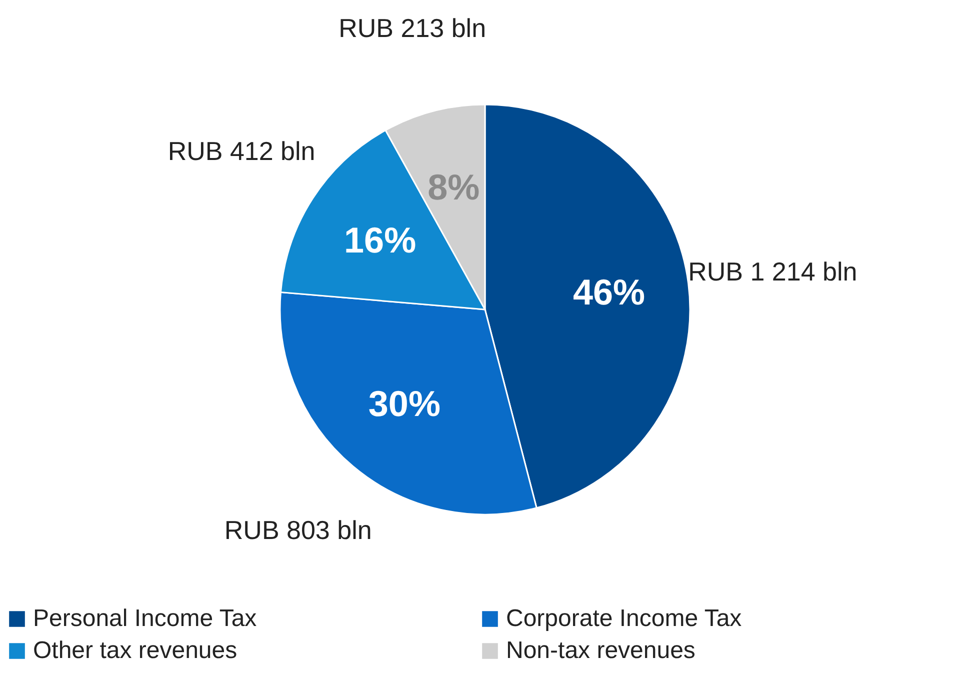 This screenshot has height=673, width=970. What do you see at coordinates (609, 292) in the screenshot?
I see `text: 46%` at bounding box center [609, 292].